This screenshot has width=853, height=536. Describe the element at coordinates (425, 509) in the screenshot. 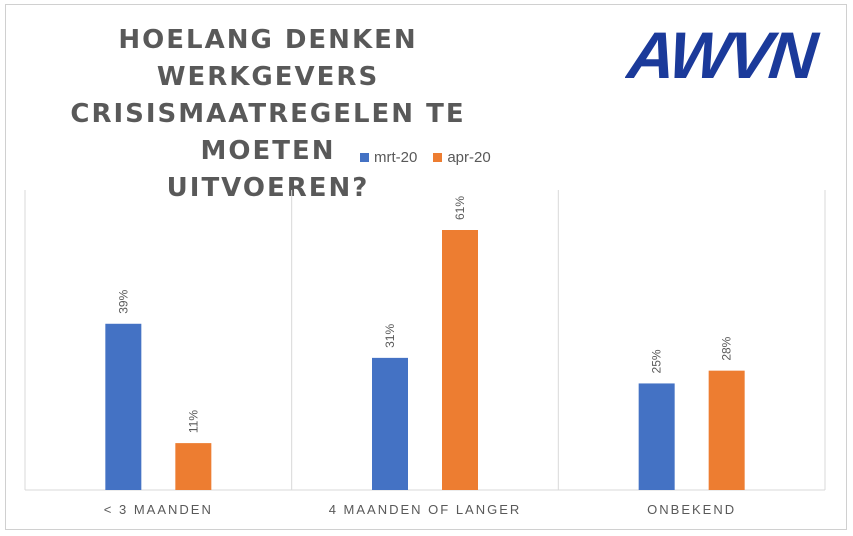

I see `x-tick-label-1: 4 MAANDEN OF LANGER` at that location.